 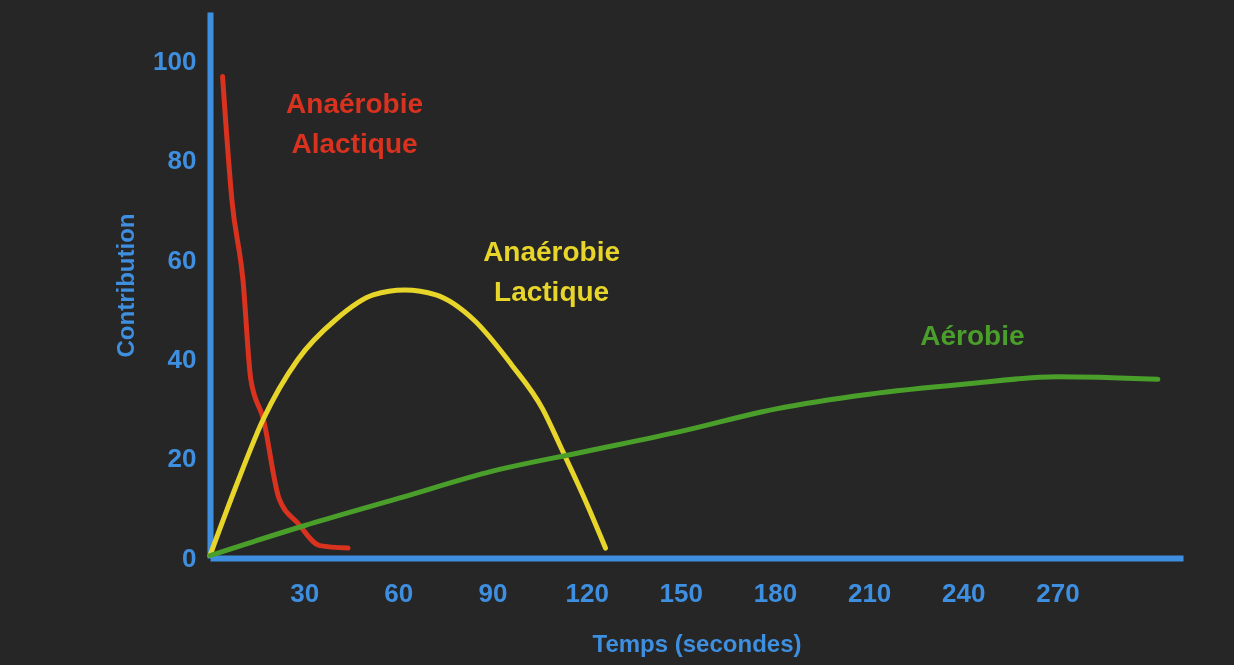 I want to click on x-tick-label: 60, so click(x=399, y=592).